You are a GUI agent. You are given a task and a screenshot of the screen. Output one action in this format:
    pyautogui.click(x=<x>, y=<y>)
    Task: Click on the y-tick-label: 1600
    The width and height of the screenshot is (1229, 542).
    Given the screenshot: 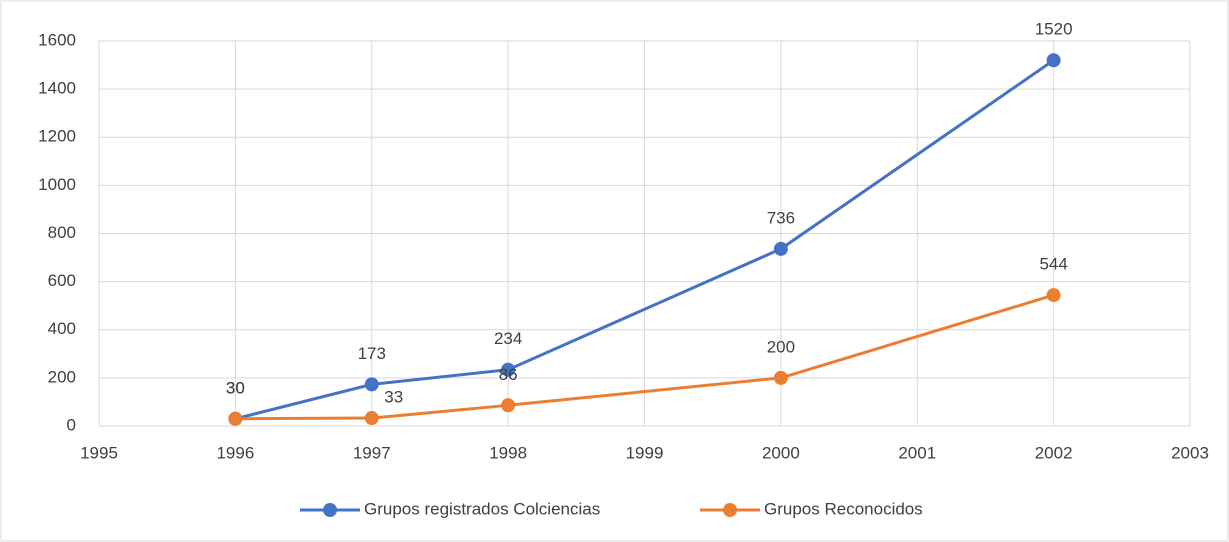 What is the action you would take?
    pyautogui.click(x=57, y=39)
    